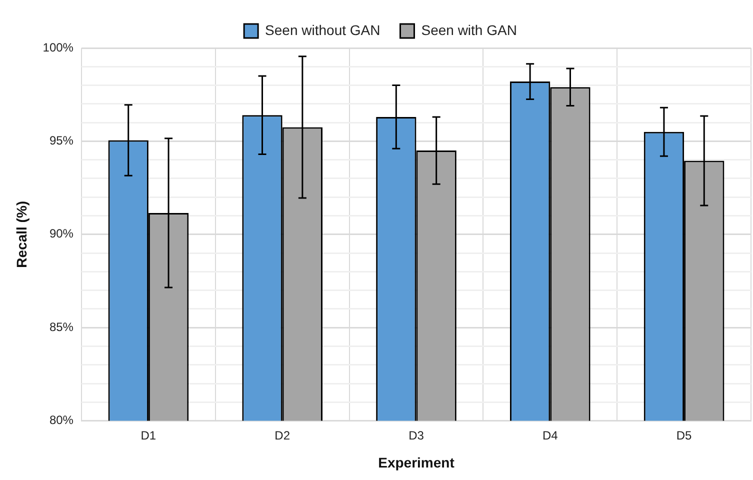  Describe the element at coordinates (58, 47) in the screenshot. I see `y-tick-label: 100%` at that location.